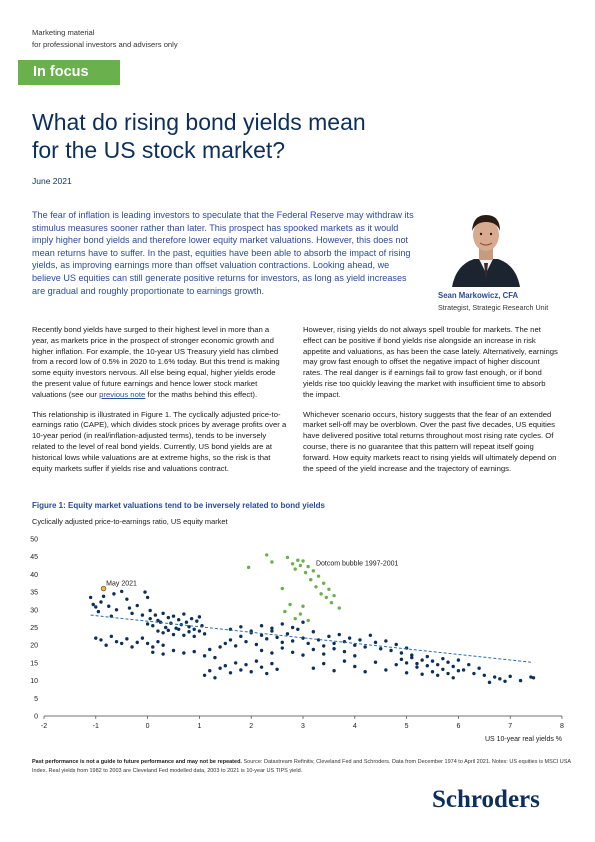 This screenshot has height=842, width=595. What do you see at coordinates (251, 726) in the screenshot?
I see `x-tick-label: 2` at bounding box center [251, 726].